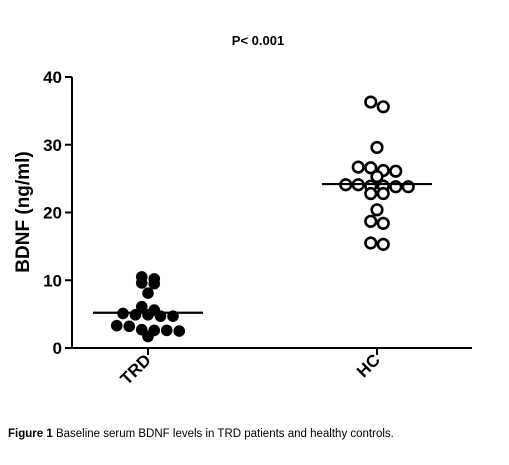 This screenshot has height=465, width=509. What do you see at coordinates (258, 40) in the screenshot?
I see `chart-title: P< 0.001` at bounding box center [258, 40].